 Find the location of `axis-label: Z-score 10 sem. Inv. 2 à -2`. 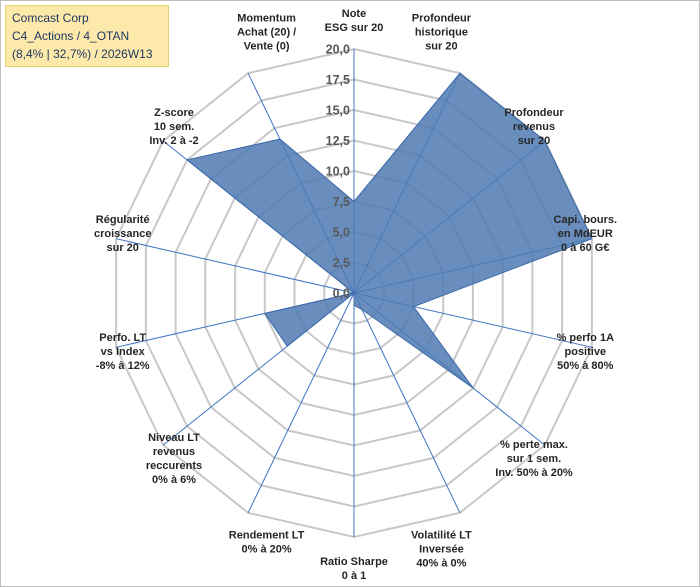

axis-label: Z-score 10 sem. Inv. 2 à -2 is located at coordinates (173, 127).